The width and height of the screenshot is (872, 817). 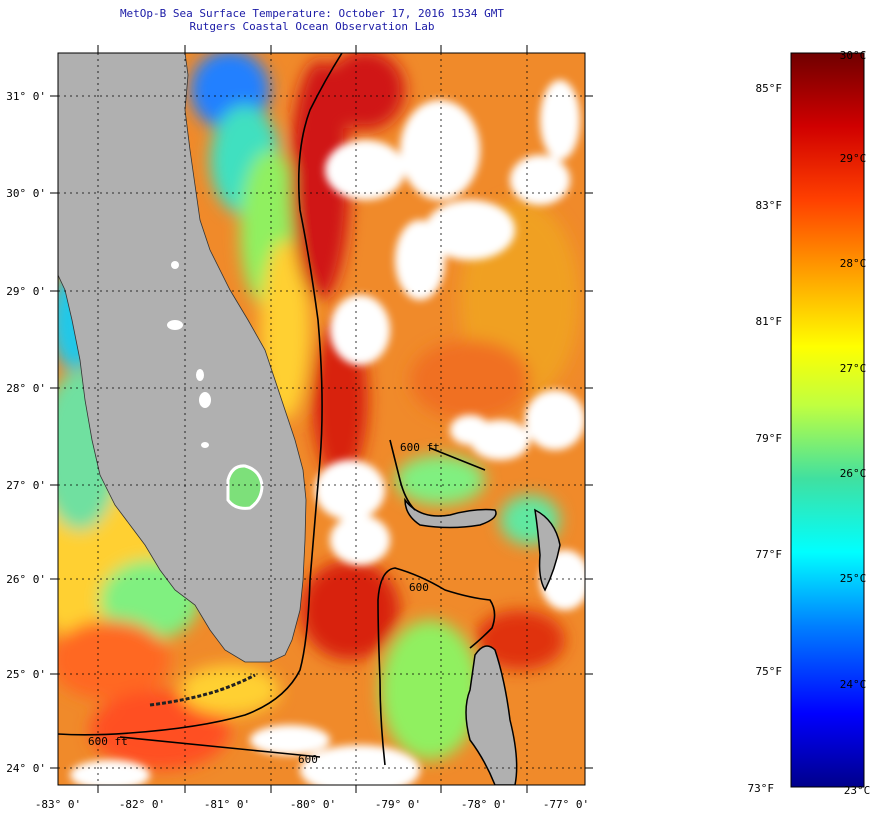 I want to click on lat-label: 31° 0', so click(x=26, y=96).